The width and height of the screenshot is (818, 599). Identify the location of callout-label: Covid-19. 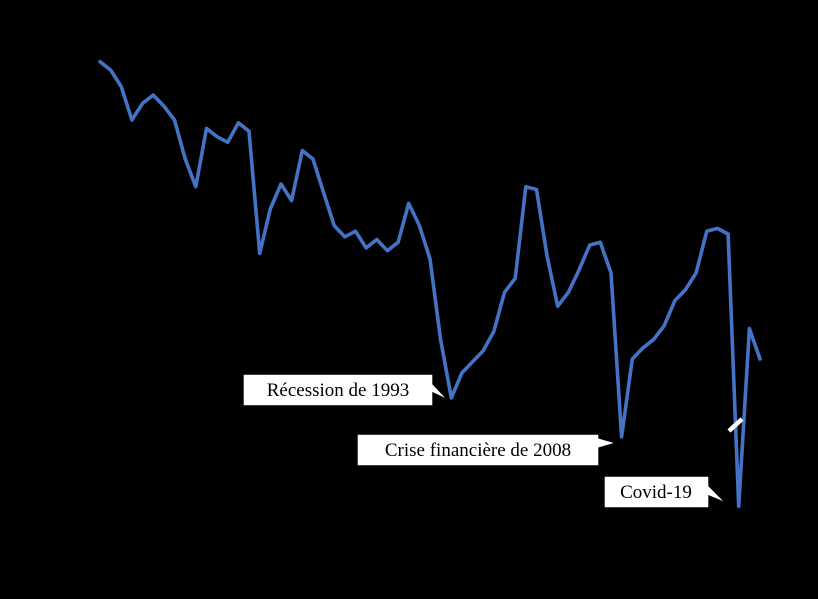
(656, 492).